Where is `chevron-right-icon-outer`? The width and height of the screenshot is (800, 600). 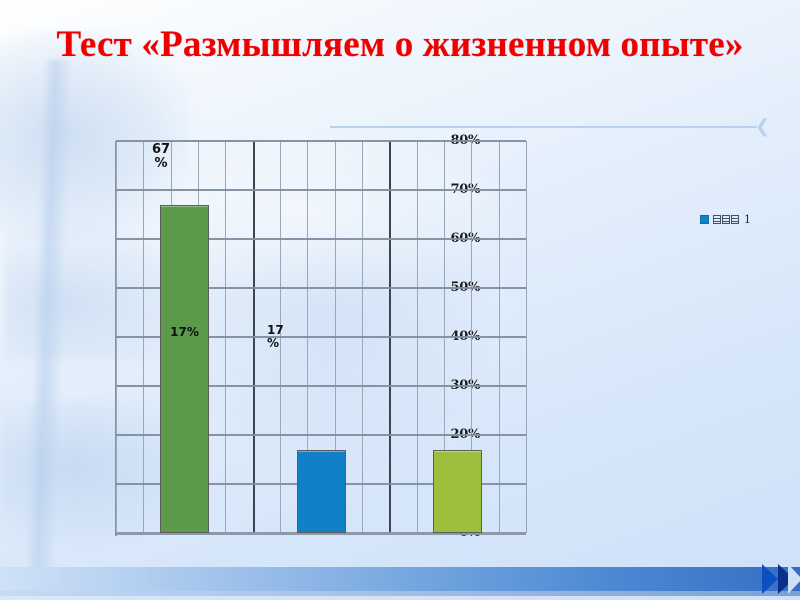
chevron-right-icon-outer is located at coordinates (770, 579).